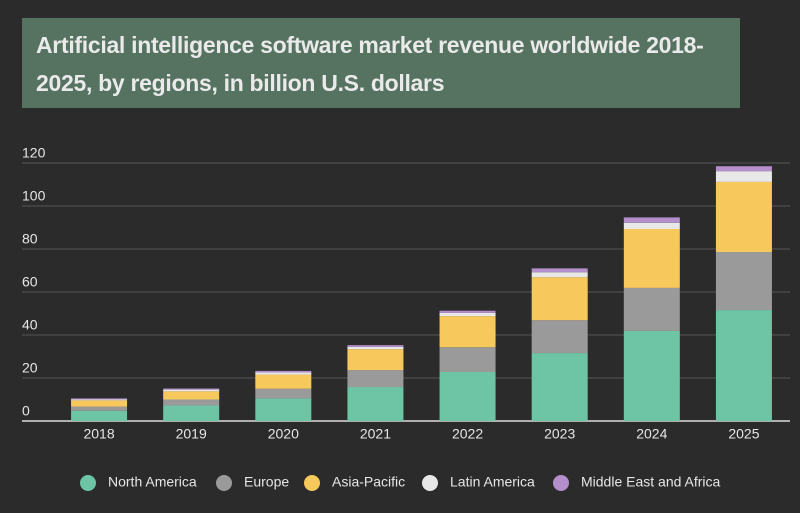  What do you see at coordinates (651, 482) in the screenshot?
I see `legend-label: Middle East and Africa` at bounding box center [651, 482].